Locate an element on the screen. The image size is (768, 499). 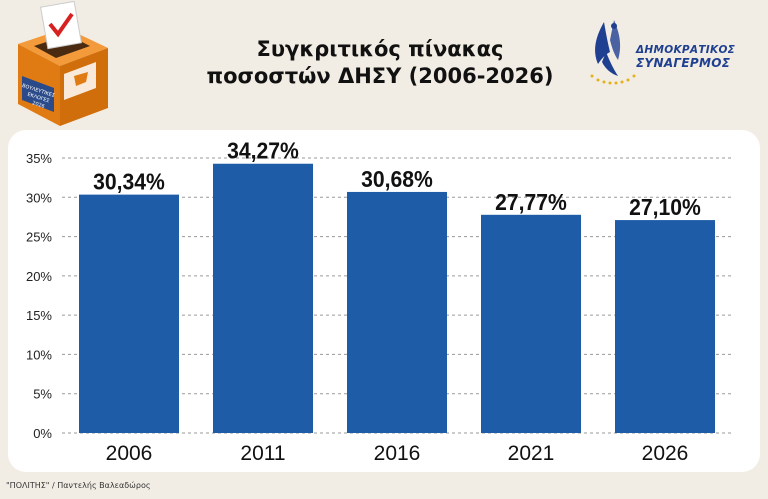
party-logo-emblem is located at coordinates (613, 52).